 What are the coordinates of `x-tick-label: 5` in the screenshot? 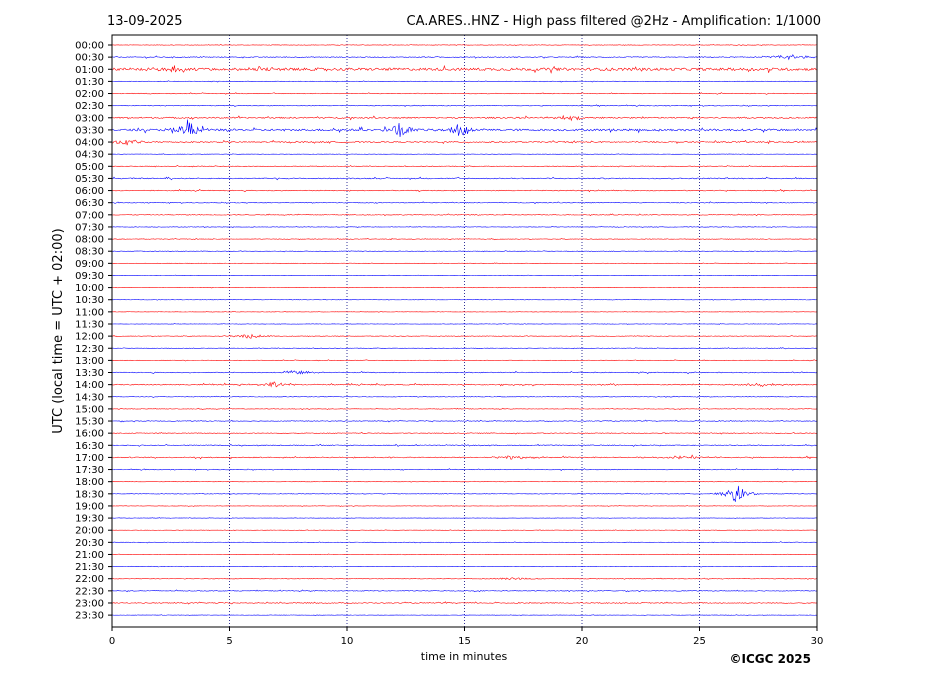 It's located at (229, 641).